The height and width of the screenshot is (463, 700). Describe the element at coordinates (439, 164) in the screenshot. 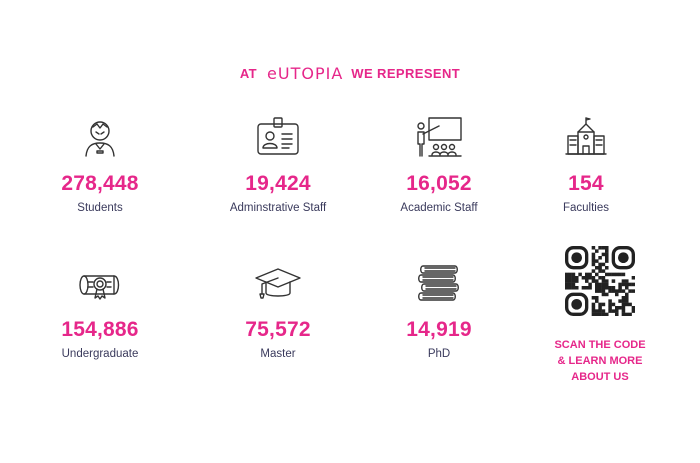

I see `stat-academic-staff: 16,052 Academic Staff` at that location.